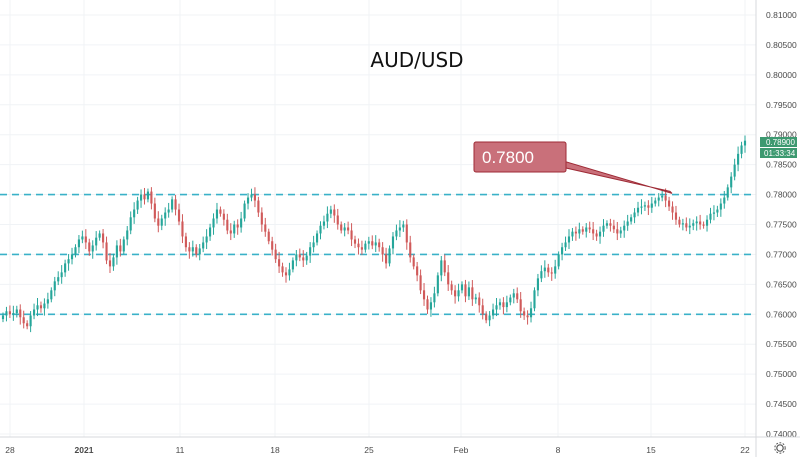 This screenshot has height=457, width=800. What do you see at coordinates (84, 450) in the screenshot?
I see `x-tick-label: 2021` at bounding box center [84, 450].